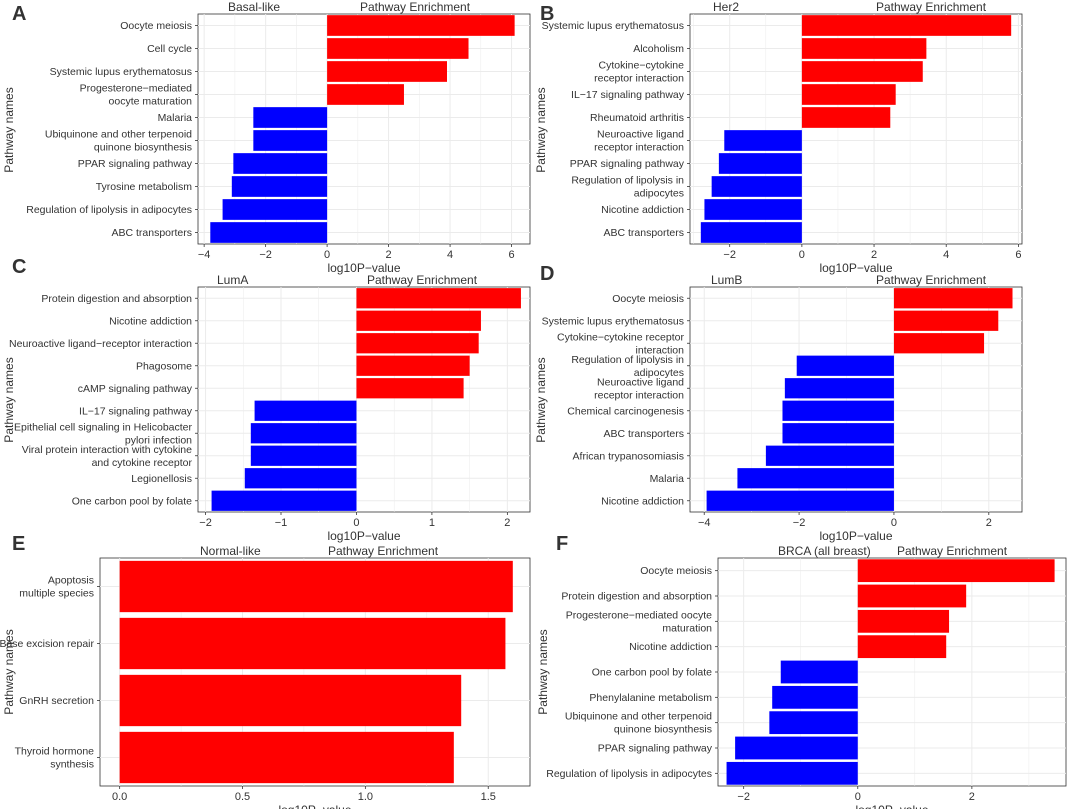  I want to click on category-label: Regulation of lipolysis in, so click(627, 181).